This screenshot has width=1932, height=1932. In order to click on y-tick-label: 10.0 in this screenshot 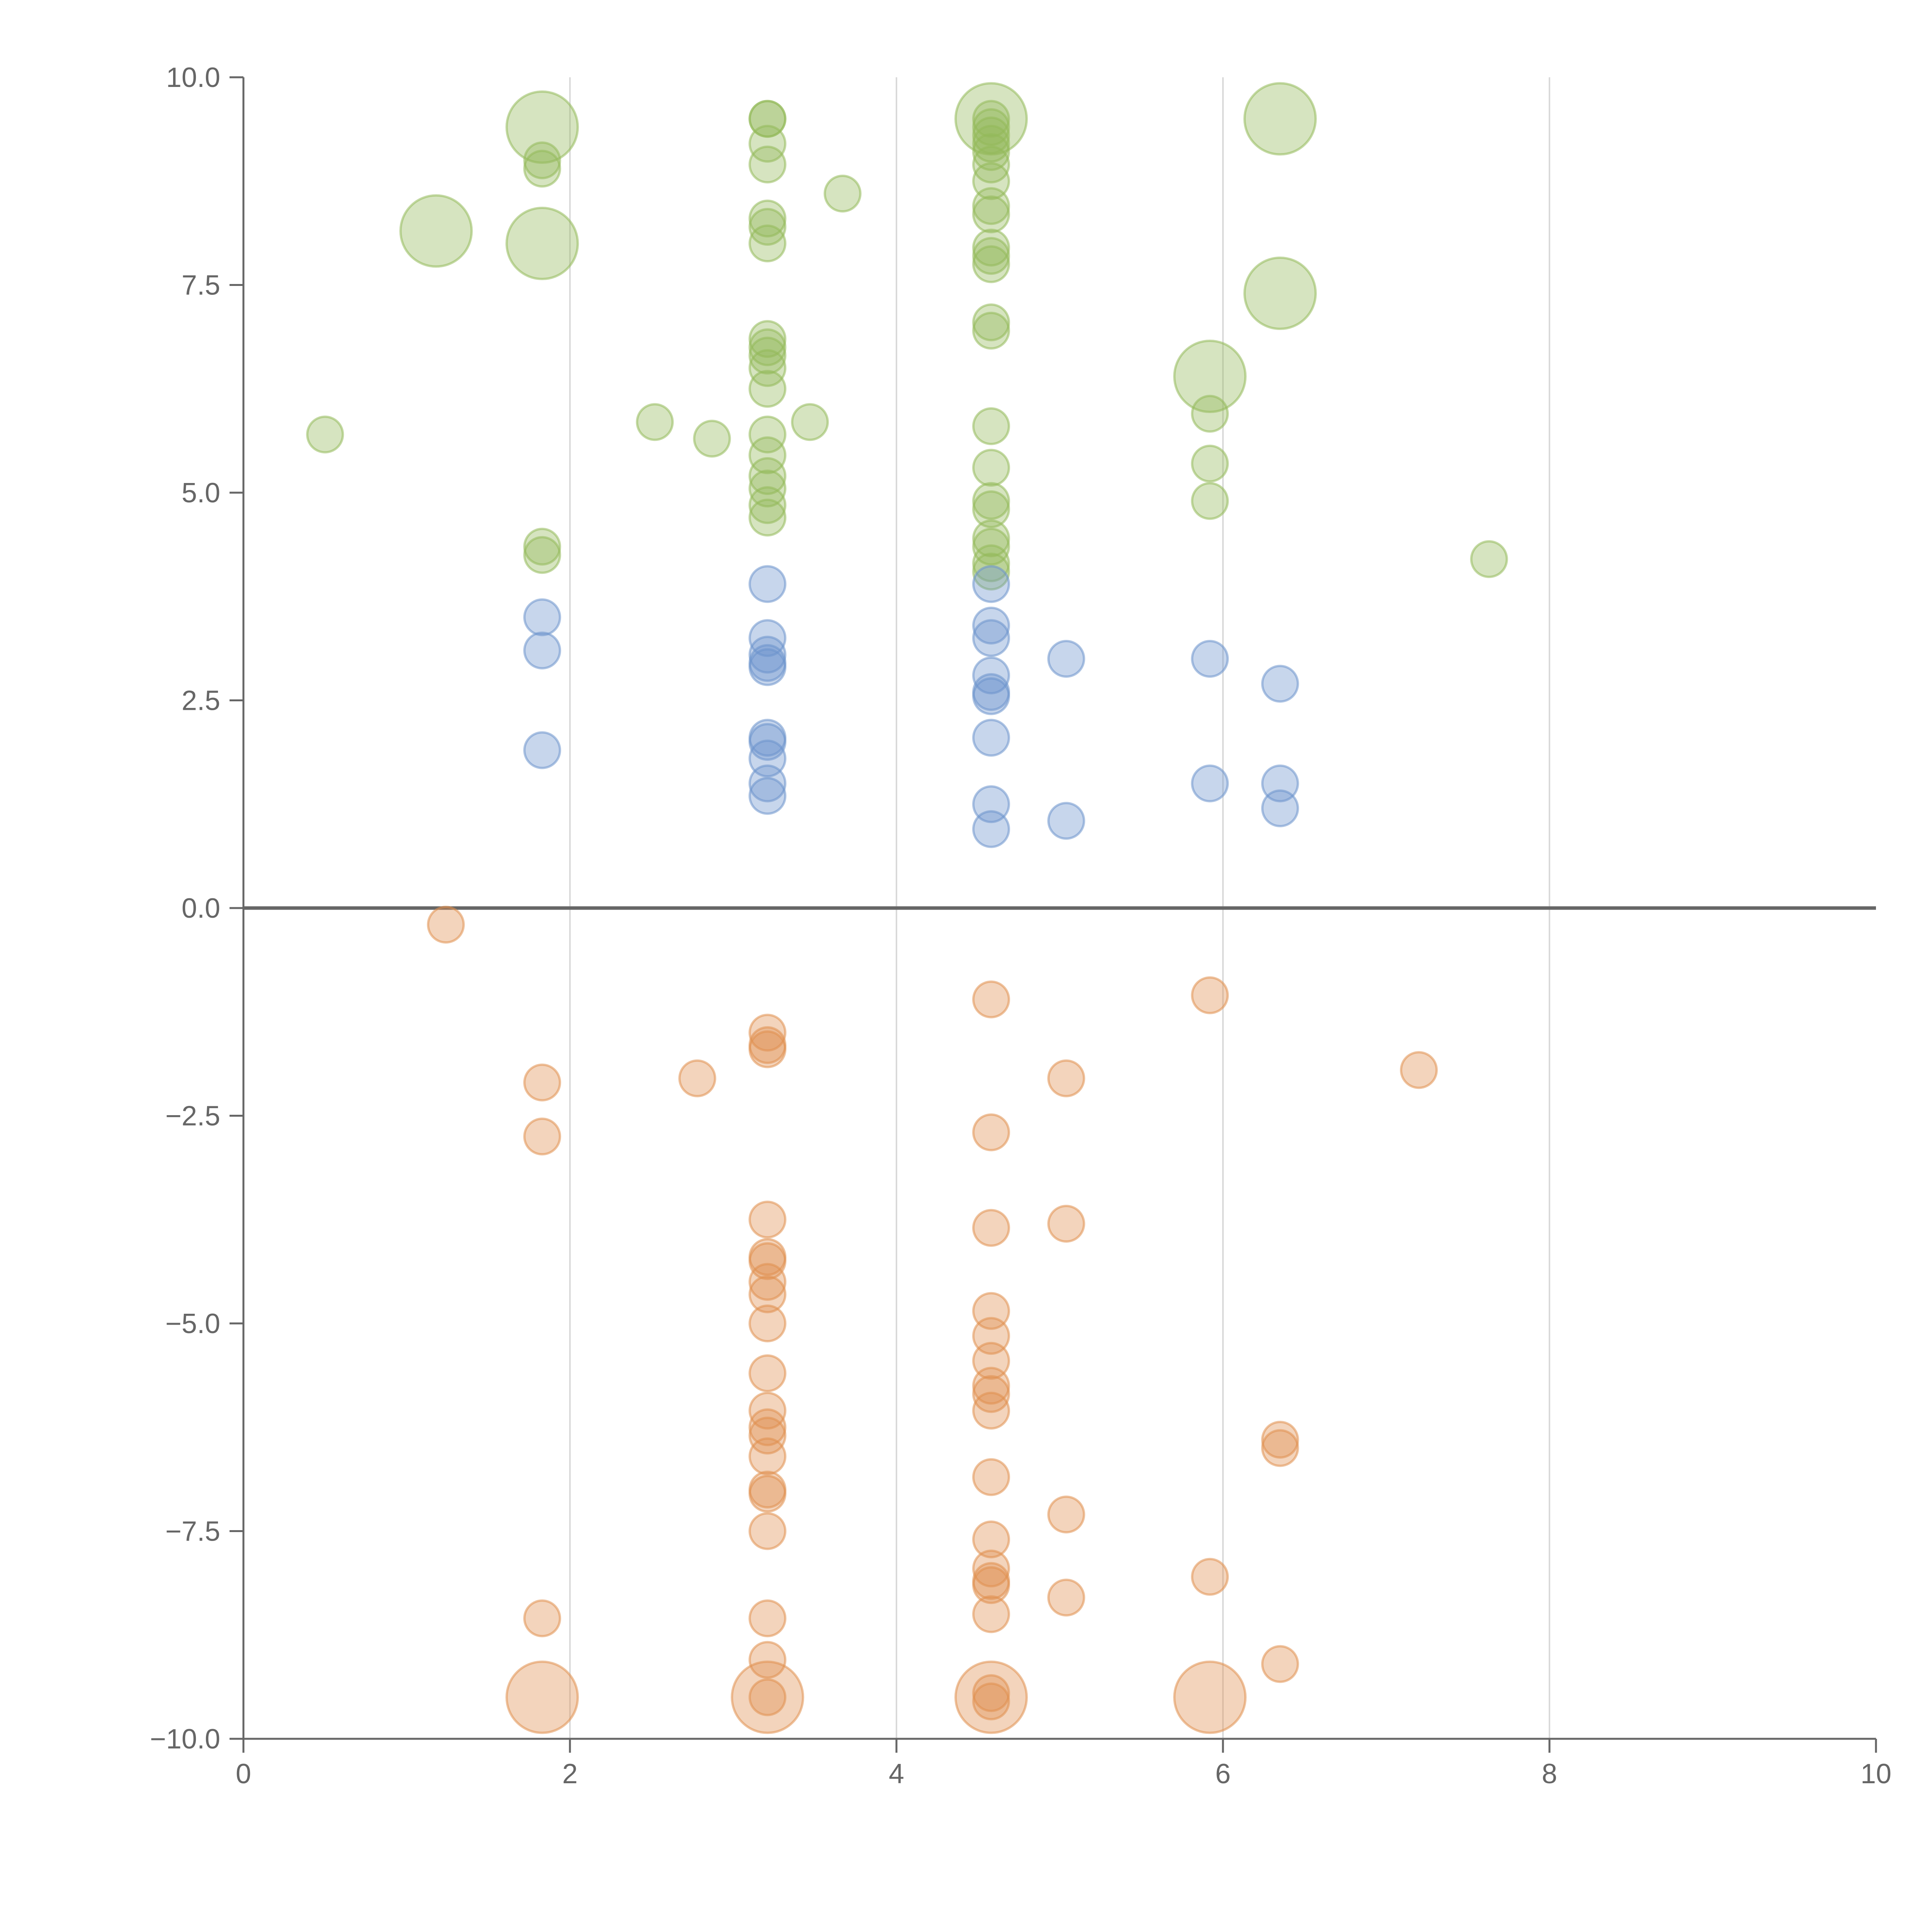, I will do `click(193, 78)`.